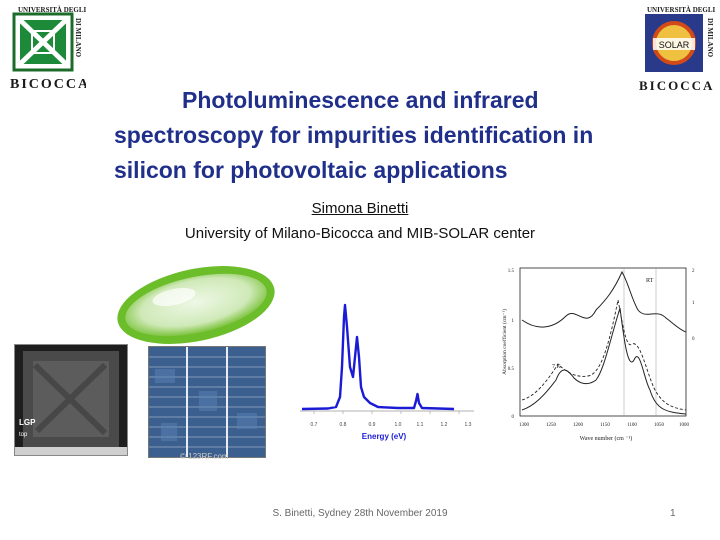 Image resolution: width=720 pixels, height=540 pixels. What do you see at coordinates (605, 425) in the screenshot?
I see `absorption-x-tick: 1150` at bounding box center [605, 425].